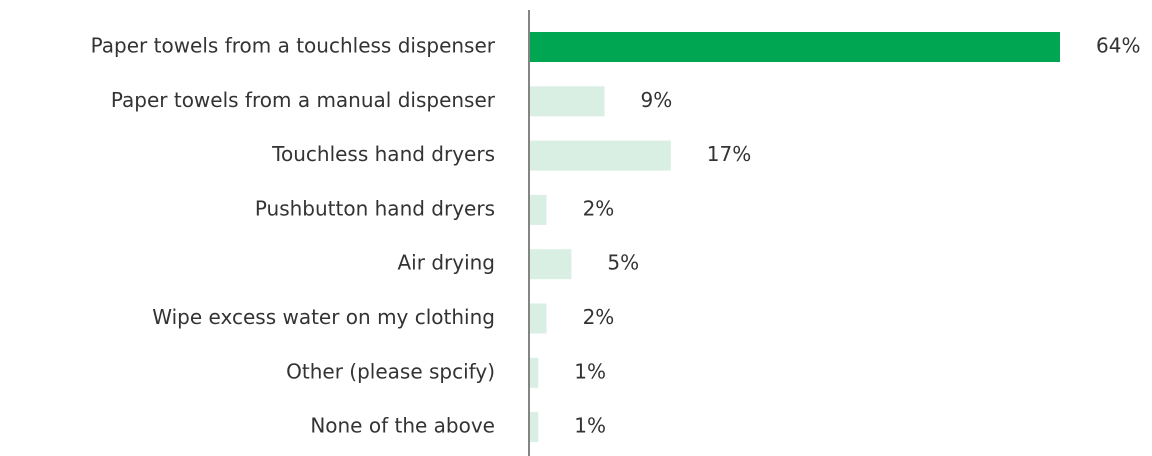  What do you see at coordinates (1118, 46) in the screenshot?
I see `value-label: 64%` at bounding box center [1118, 46].